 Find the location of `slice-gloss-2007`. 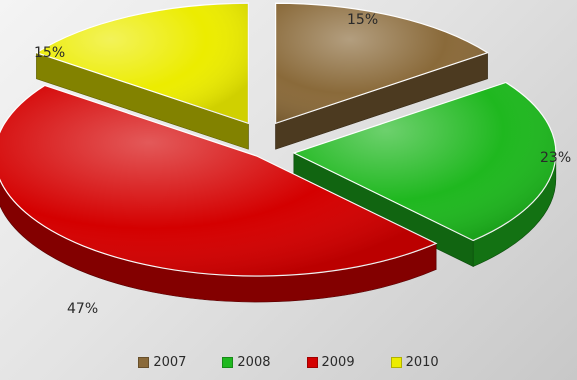

slice-gloss-2007 is located at coordinates (381, 63).